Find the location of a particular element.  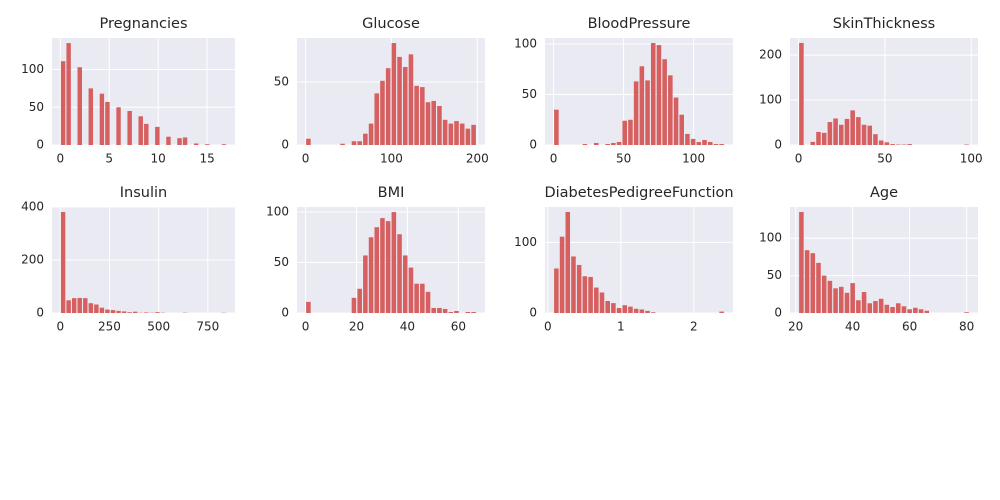

plot-background is located at coordinates (143, 91).